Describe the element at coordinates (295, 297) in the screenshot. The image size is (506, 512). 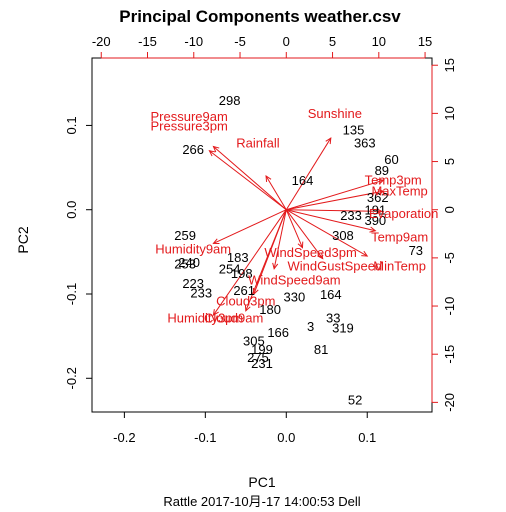
I see `observation-label: 330` at that location.